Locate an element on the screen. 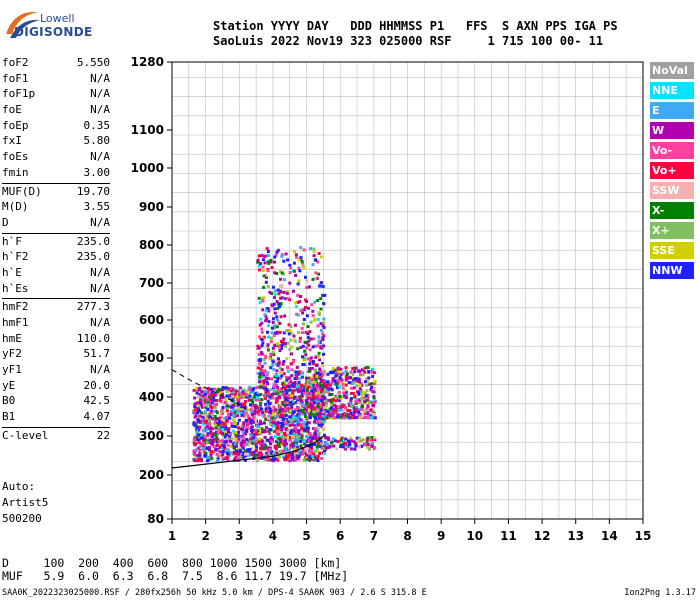  autoscaling-info: Auto: Artist5 500200 is located at coordinates (25, 503).